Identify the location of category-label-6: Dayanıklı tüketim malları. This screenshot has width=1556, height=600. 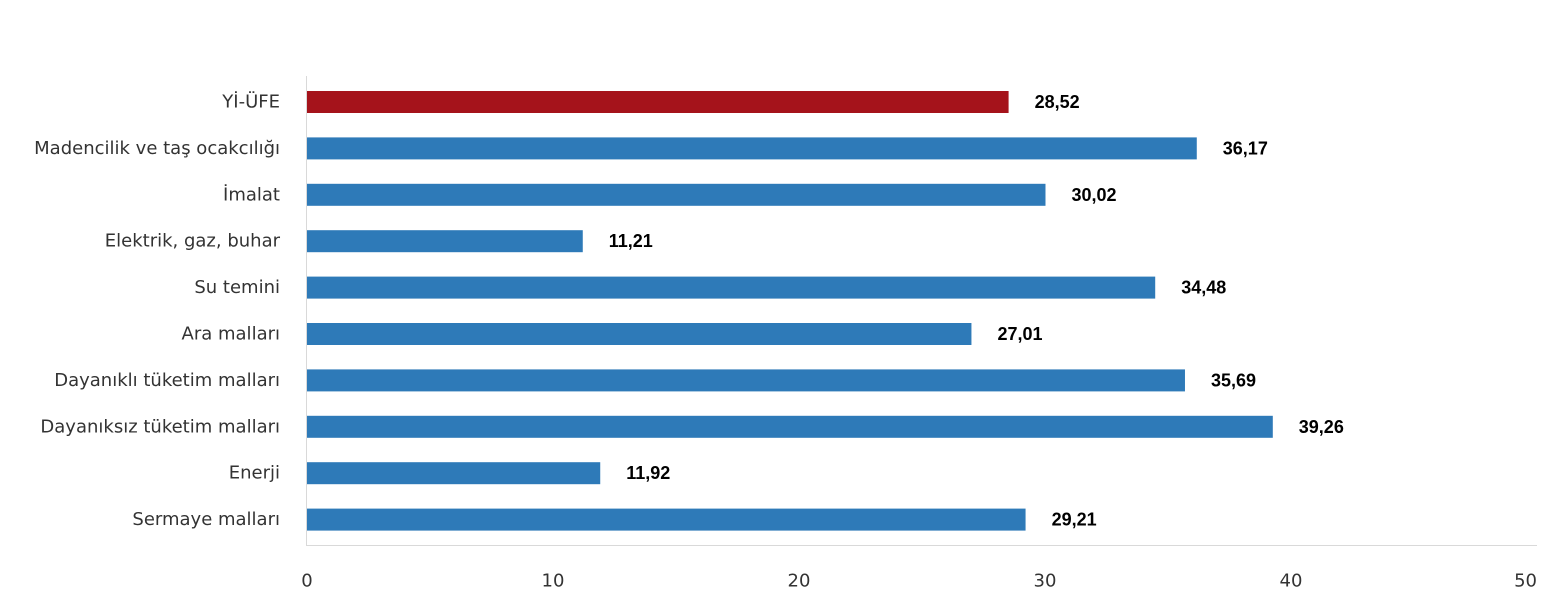
(167, 380).